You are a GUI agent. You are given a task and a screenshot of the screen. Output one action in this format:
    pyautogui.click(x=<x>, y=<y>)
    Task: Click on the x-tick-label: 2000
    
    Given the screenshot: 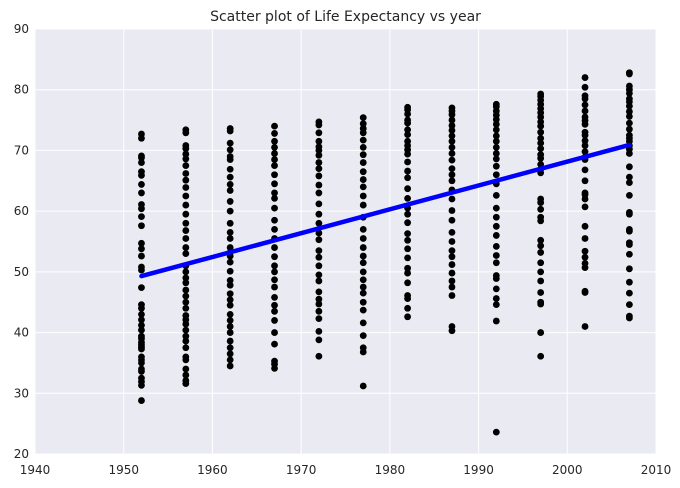 What is the action you would take?
    pyautogui.click(x=567, y=470)
    